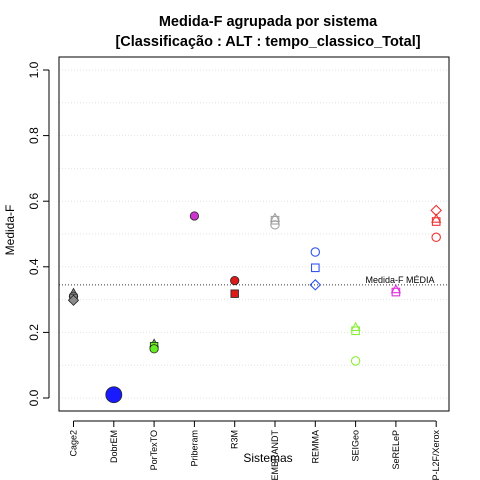 This screenshot has width=480, height=480. Describe the element at coordinates (399, 280) in the screenshot. I see `mean-line-label: Medida-F MÉDIA` at that location.